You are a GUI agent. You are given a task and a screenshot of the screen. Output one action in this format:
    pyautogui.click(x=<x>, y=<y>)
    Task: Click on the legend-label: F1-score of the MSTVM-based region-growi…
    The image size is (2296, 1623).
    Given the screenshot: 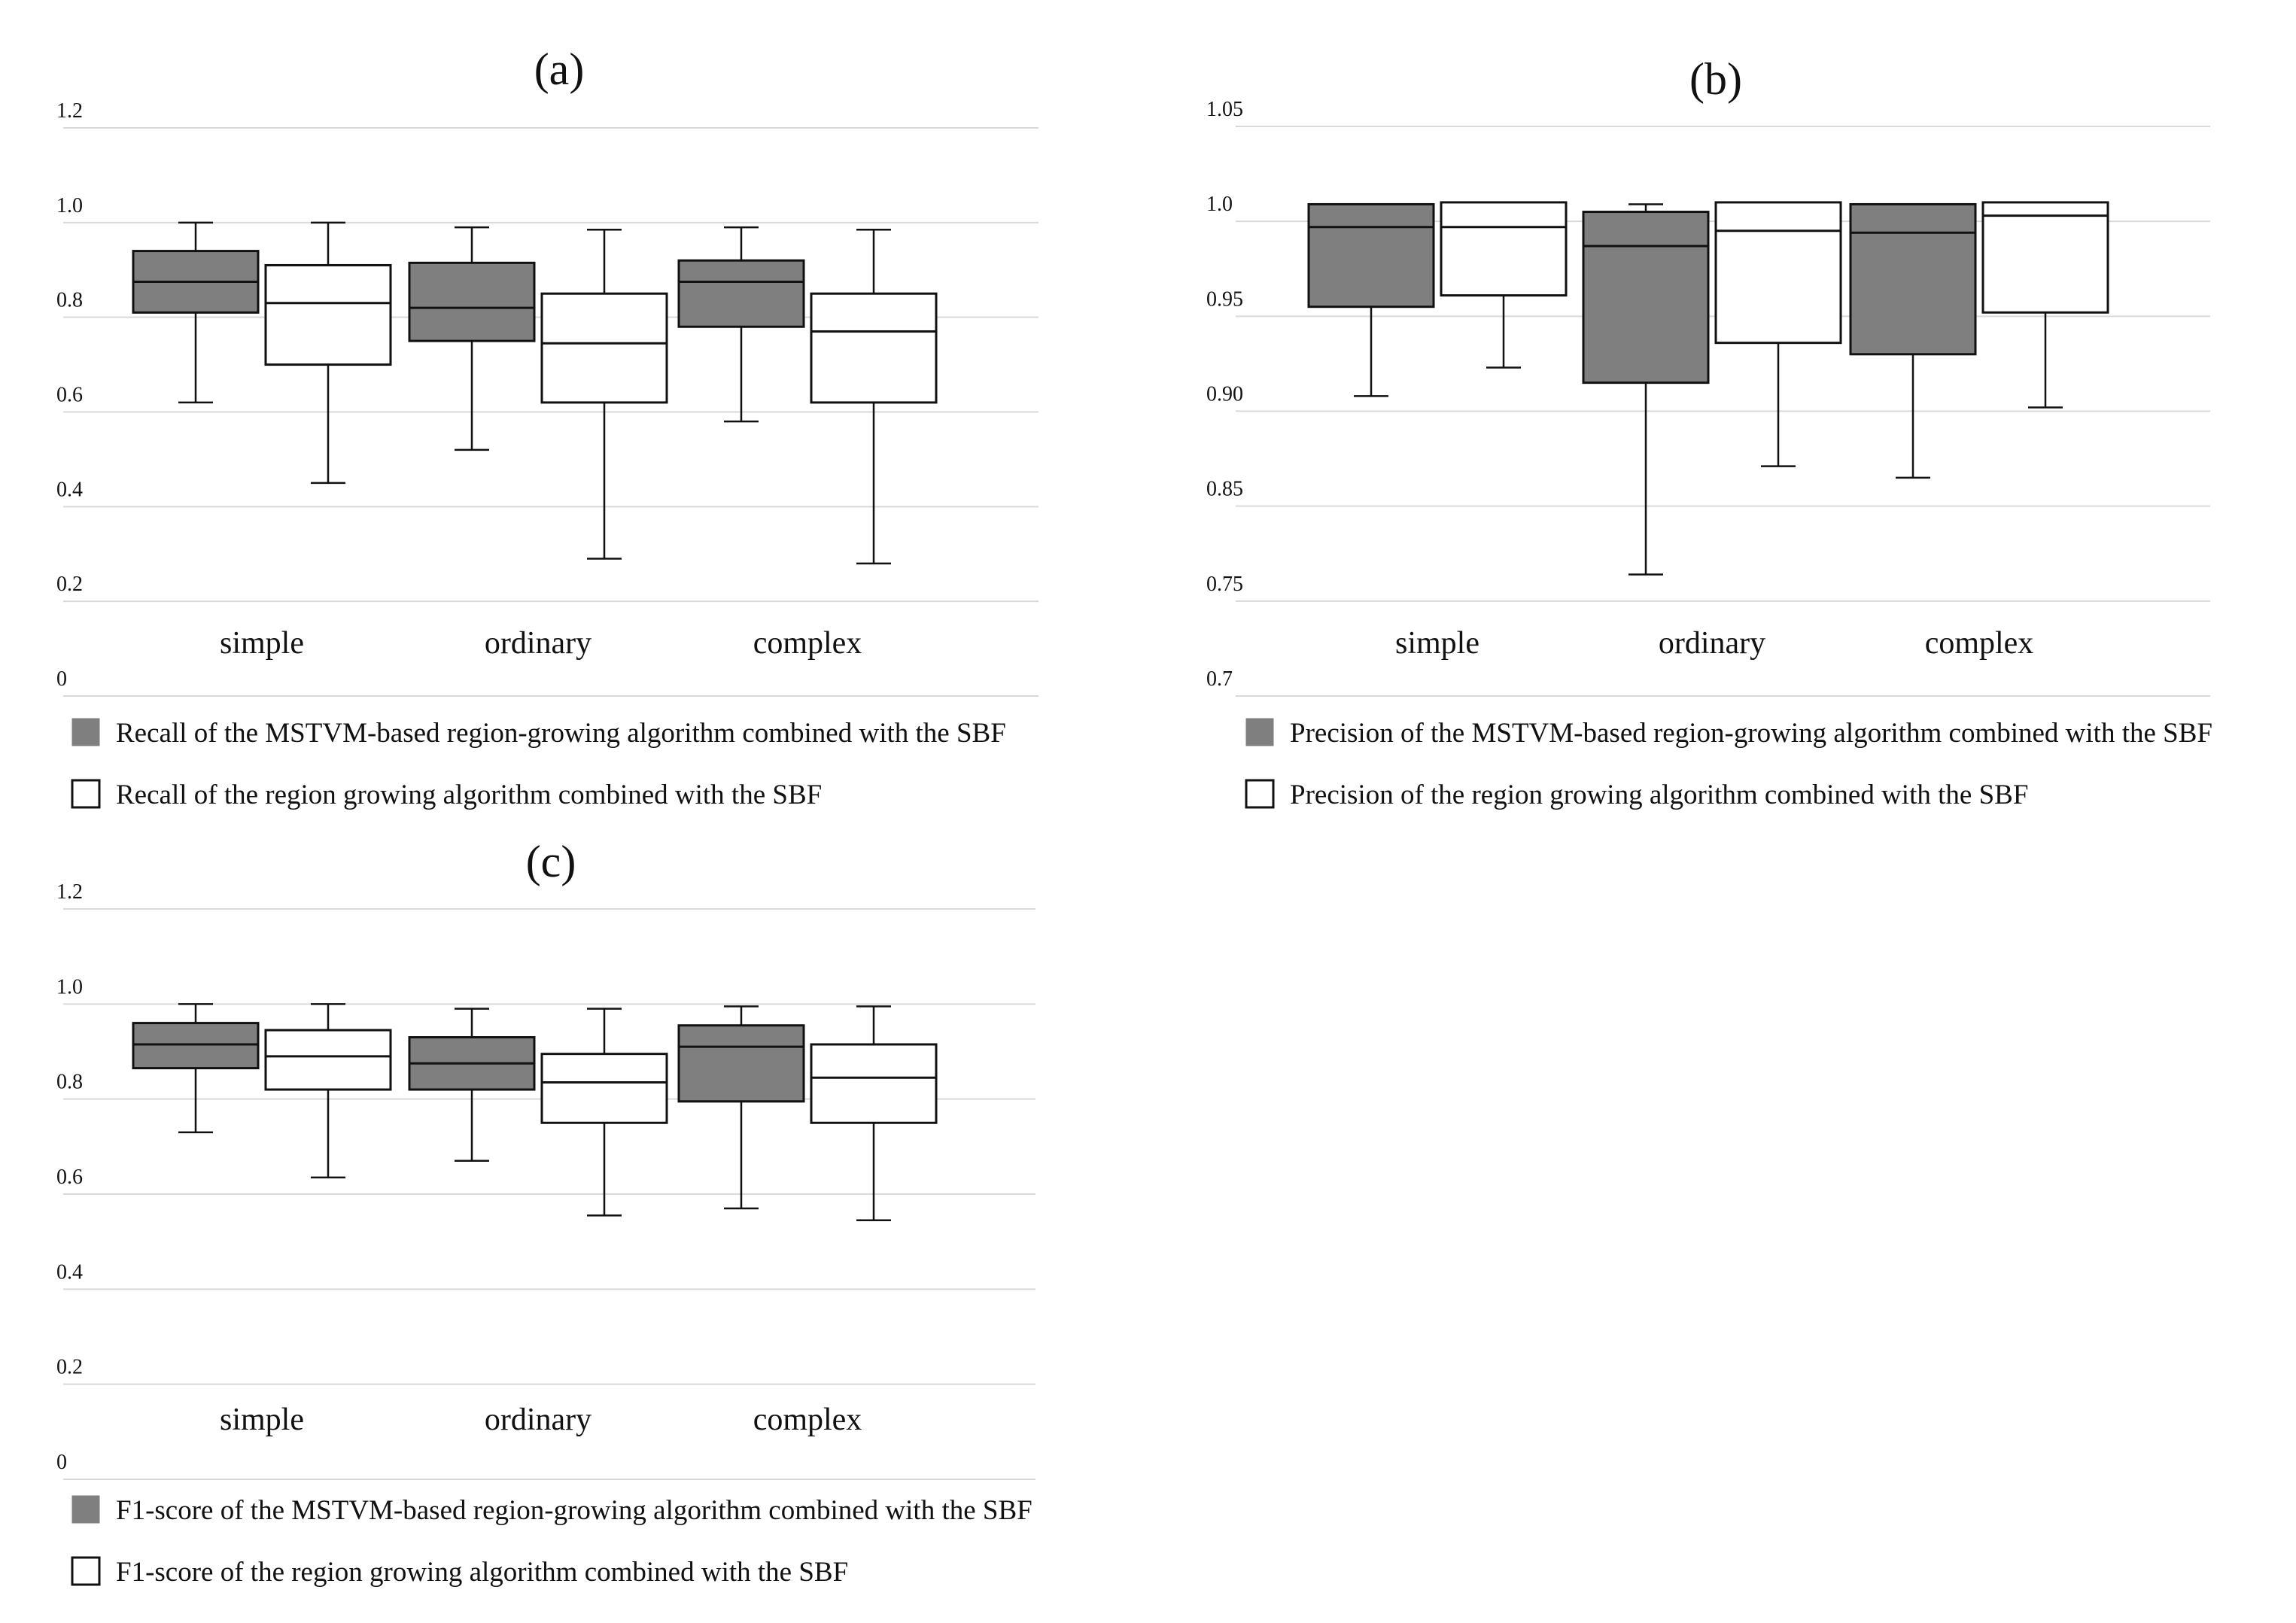 What is the action you would take?
    pyautogui.click(x=574, y=1510)
    